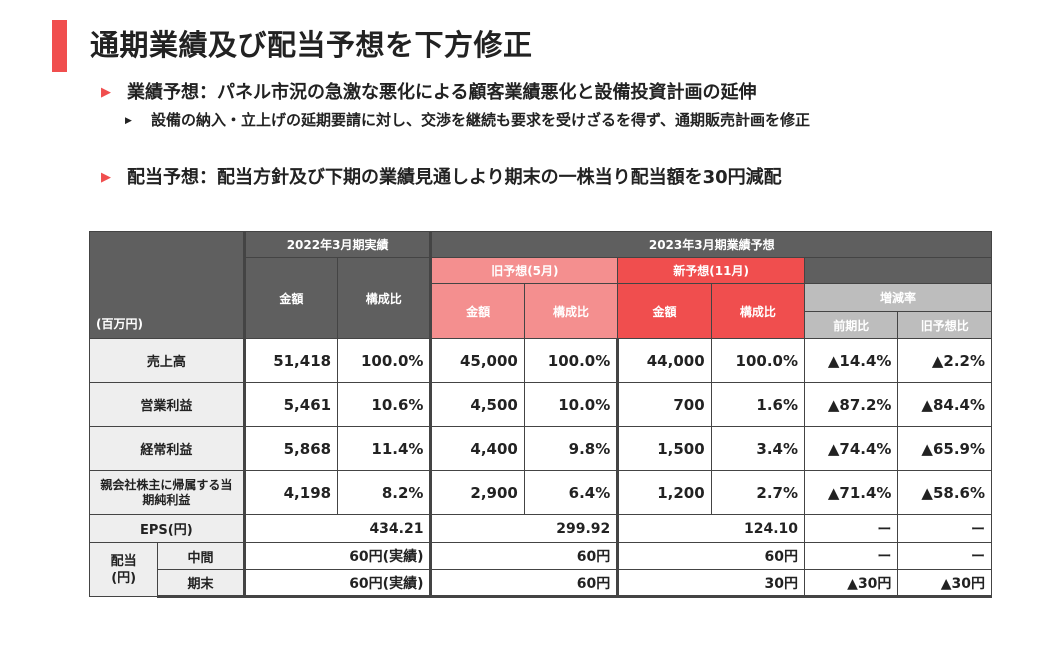 This screenshot has width=1049, height=668. What do you see at coordinates (128, 121) in the screenshot?
I see `small-triangle-icon: ▶` at bounding box center [128, 121].